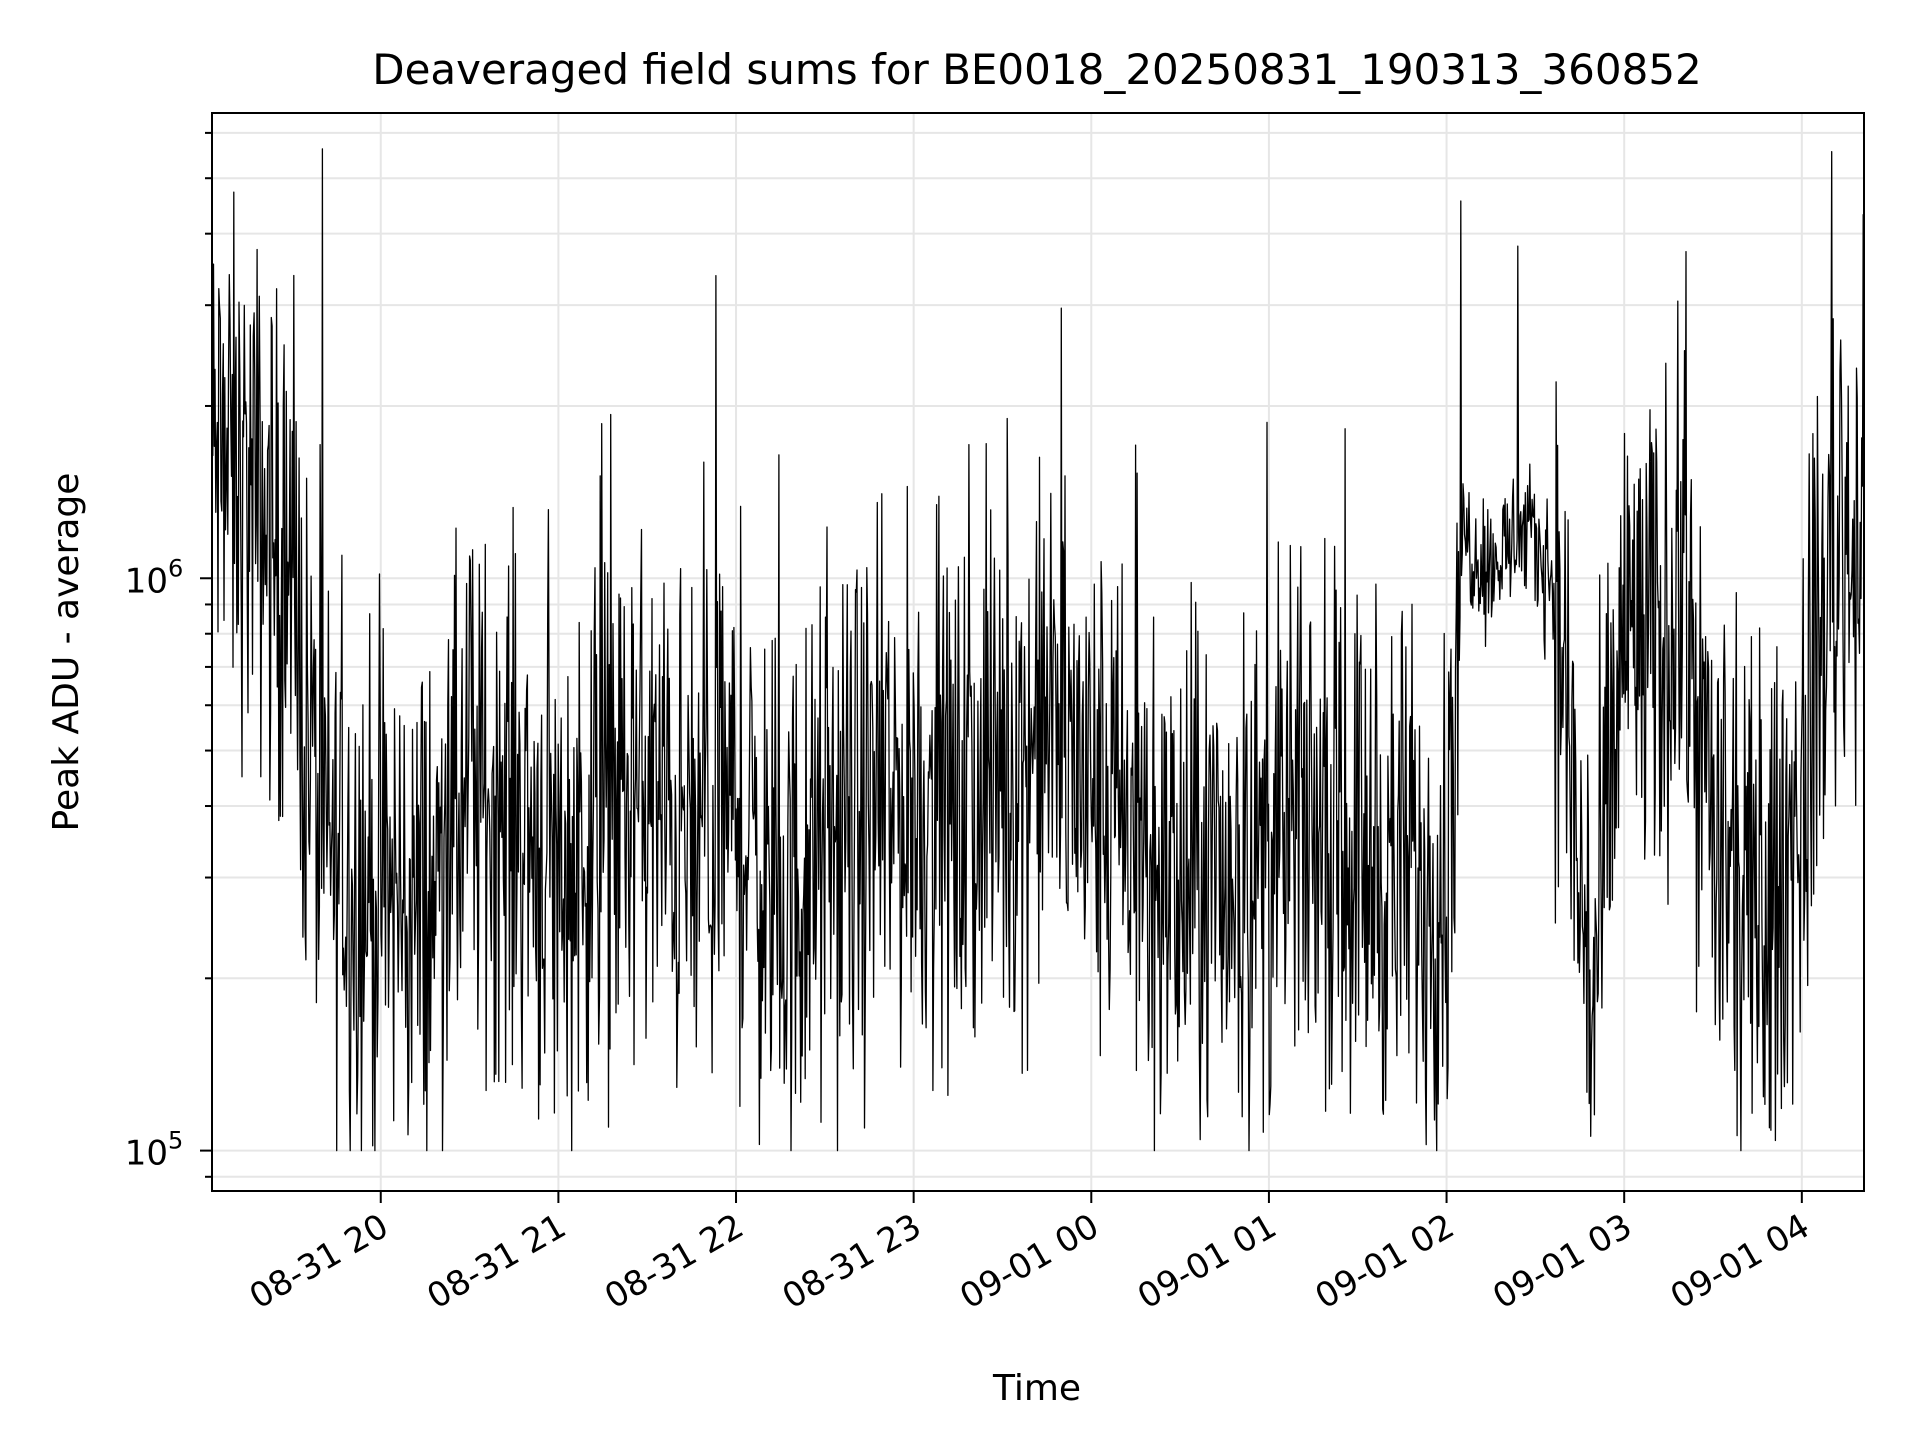 The width and height of the screenshot is (1920, 1440). I want to click on y-tick-label-exponent: 6, so click(175, 568).